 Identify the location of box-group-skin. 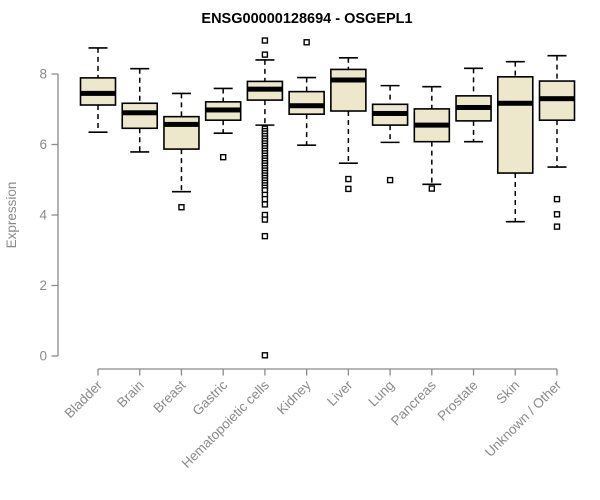
(515, 141).